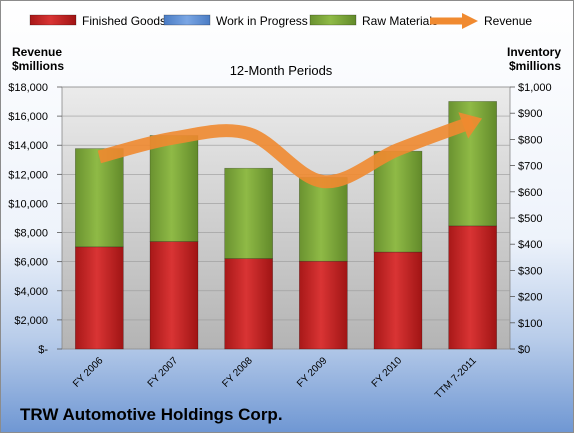 The image size is (574, 438). I want to click on bar-finished-goods-fy-2010, so click(398, 300).